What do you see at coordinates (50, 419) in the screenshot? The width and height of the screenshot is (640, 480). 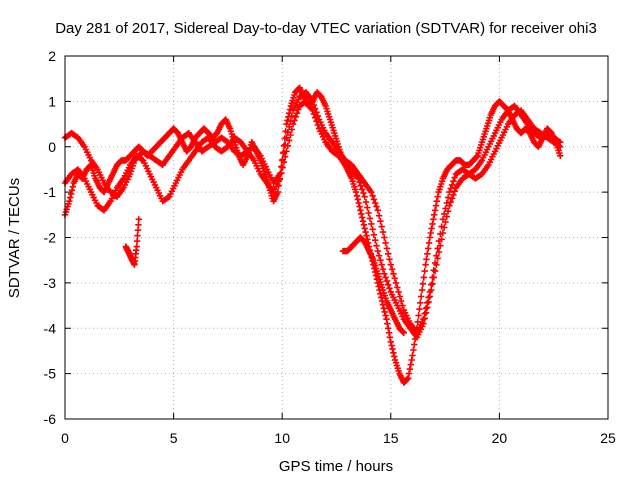 I see `y-tick-label: -6` at bounding box center [50, 419].